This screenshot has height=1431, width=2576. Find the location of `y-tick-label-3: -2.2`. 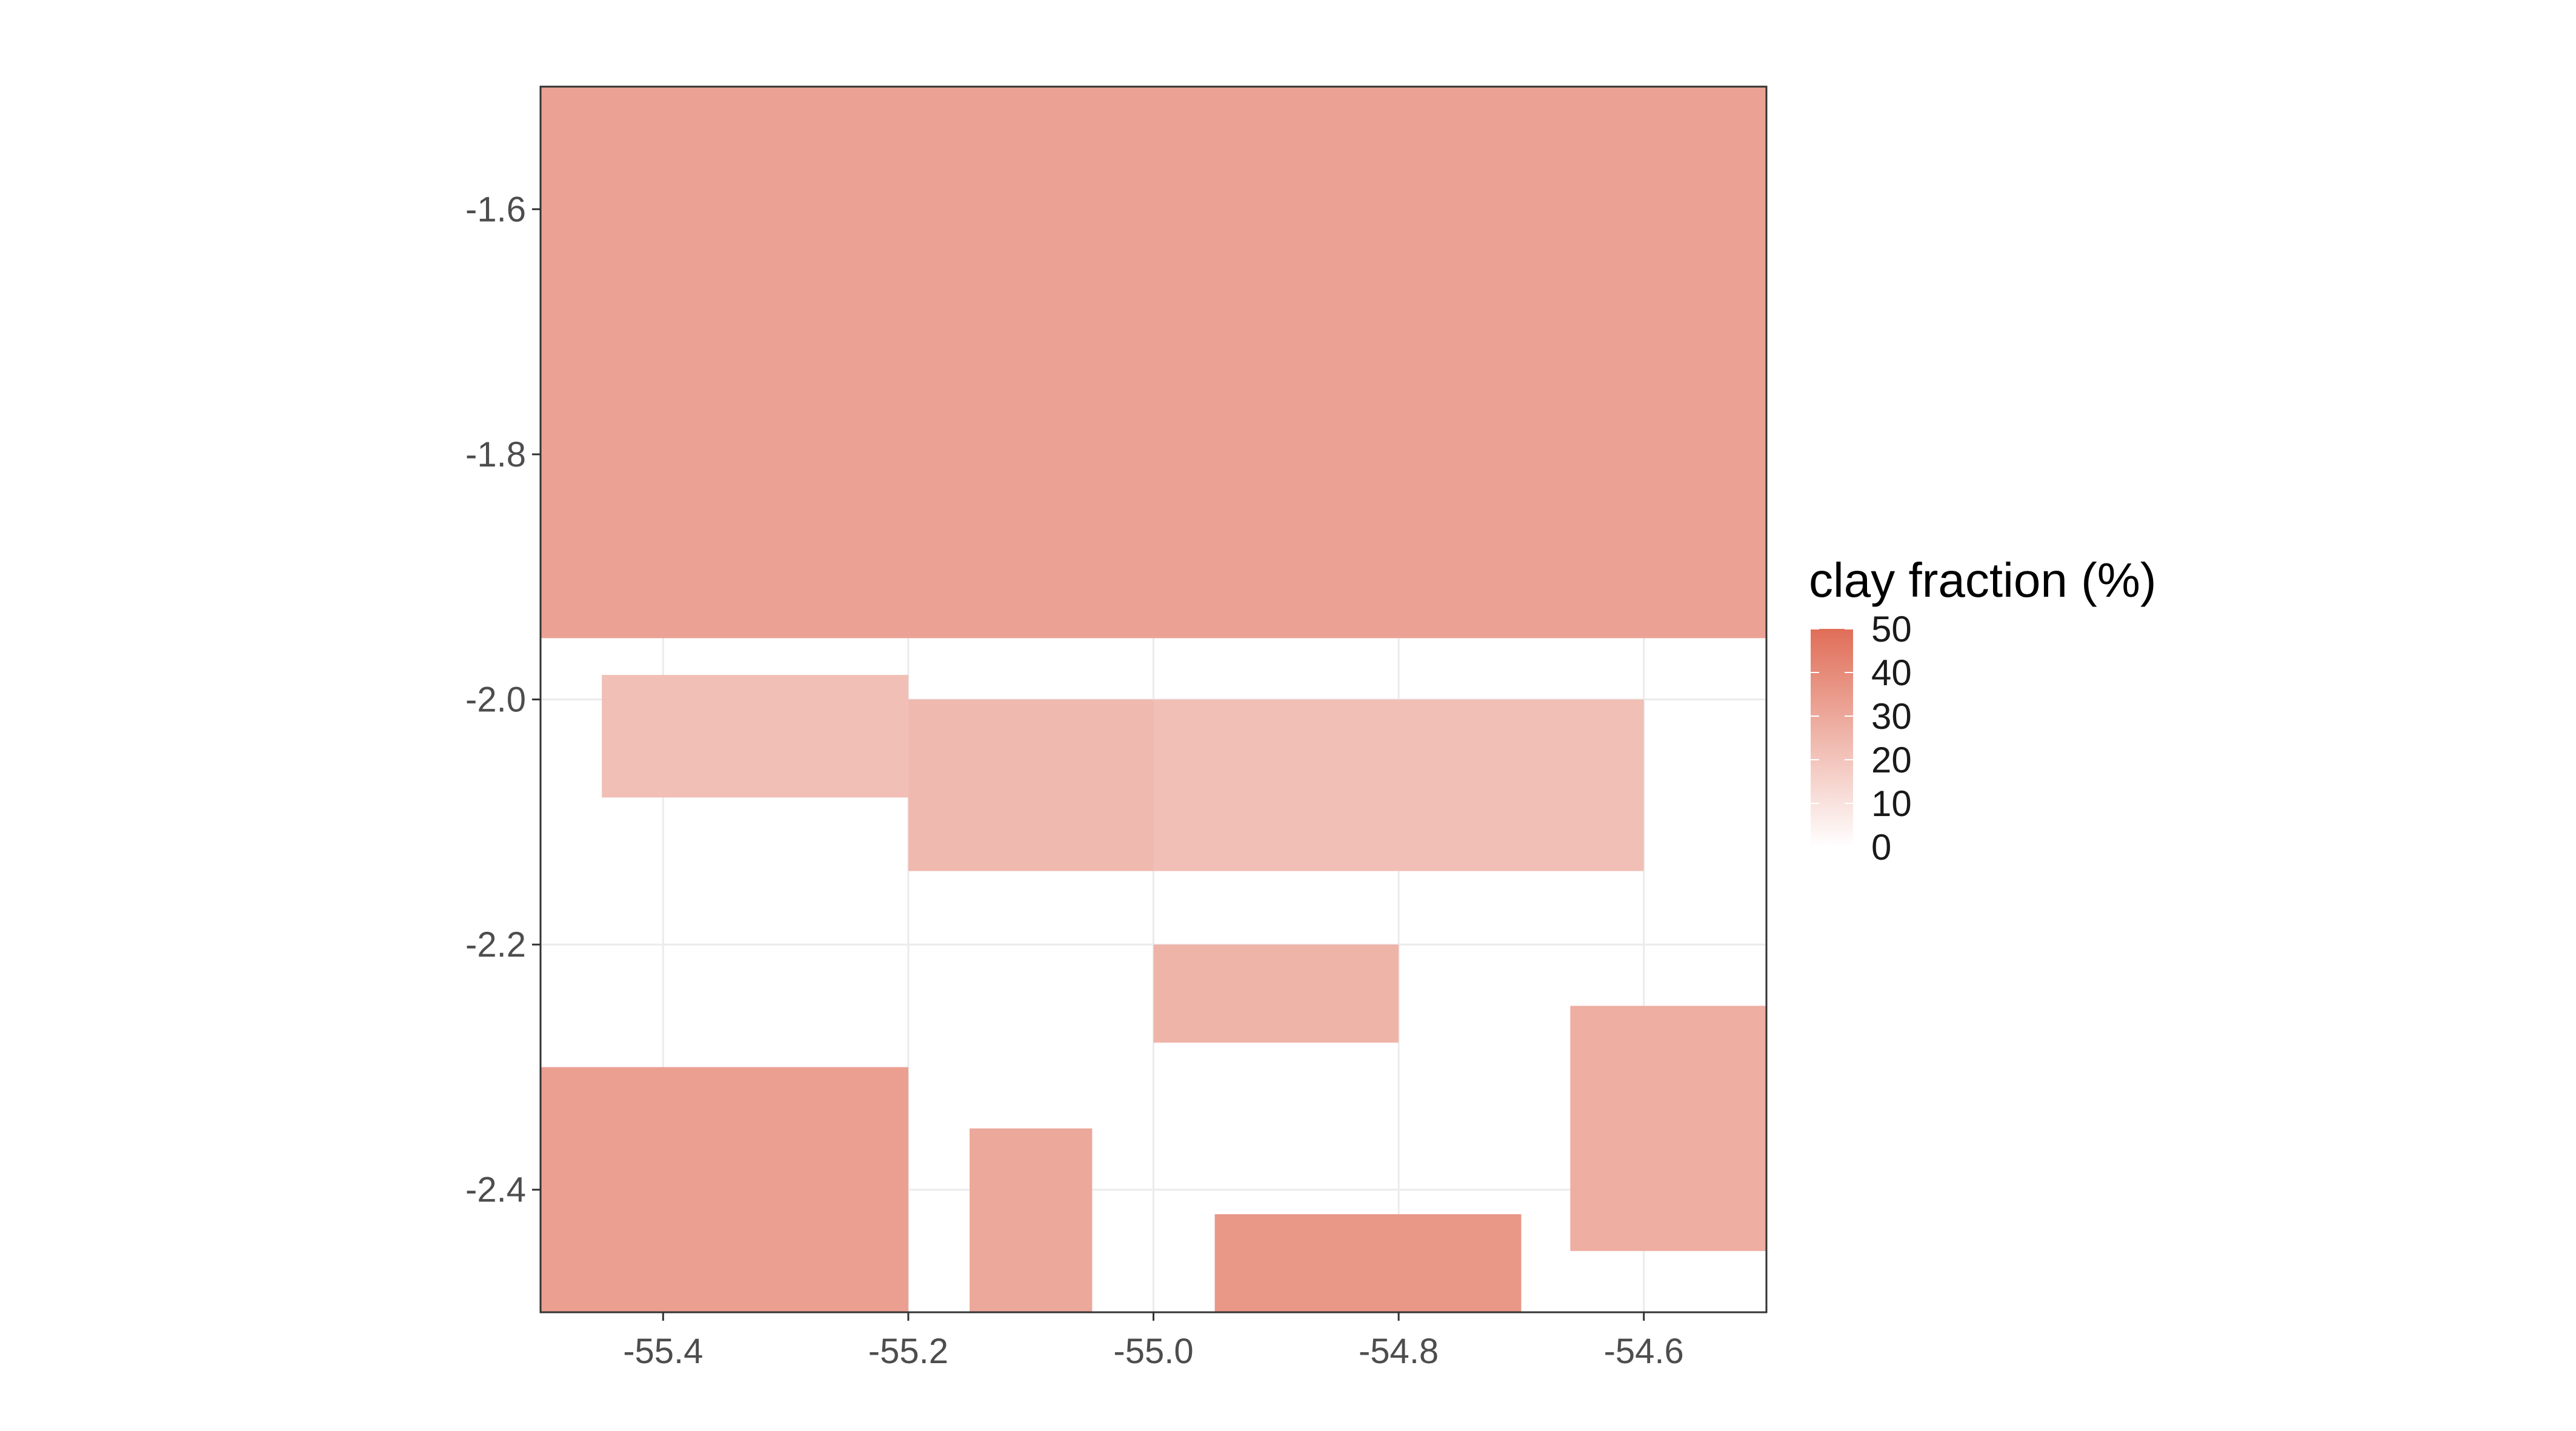

y-tick-label-3: -2.2 is located at coordinates (495, 945).